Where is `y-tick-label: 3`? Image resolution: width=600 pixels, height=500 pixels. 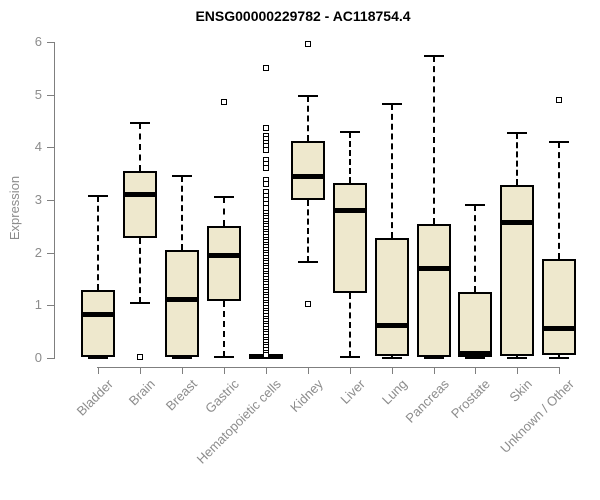
y-tick-label: 3 is located at coordinates (38, 199).